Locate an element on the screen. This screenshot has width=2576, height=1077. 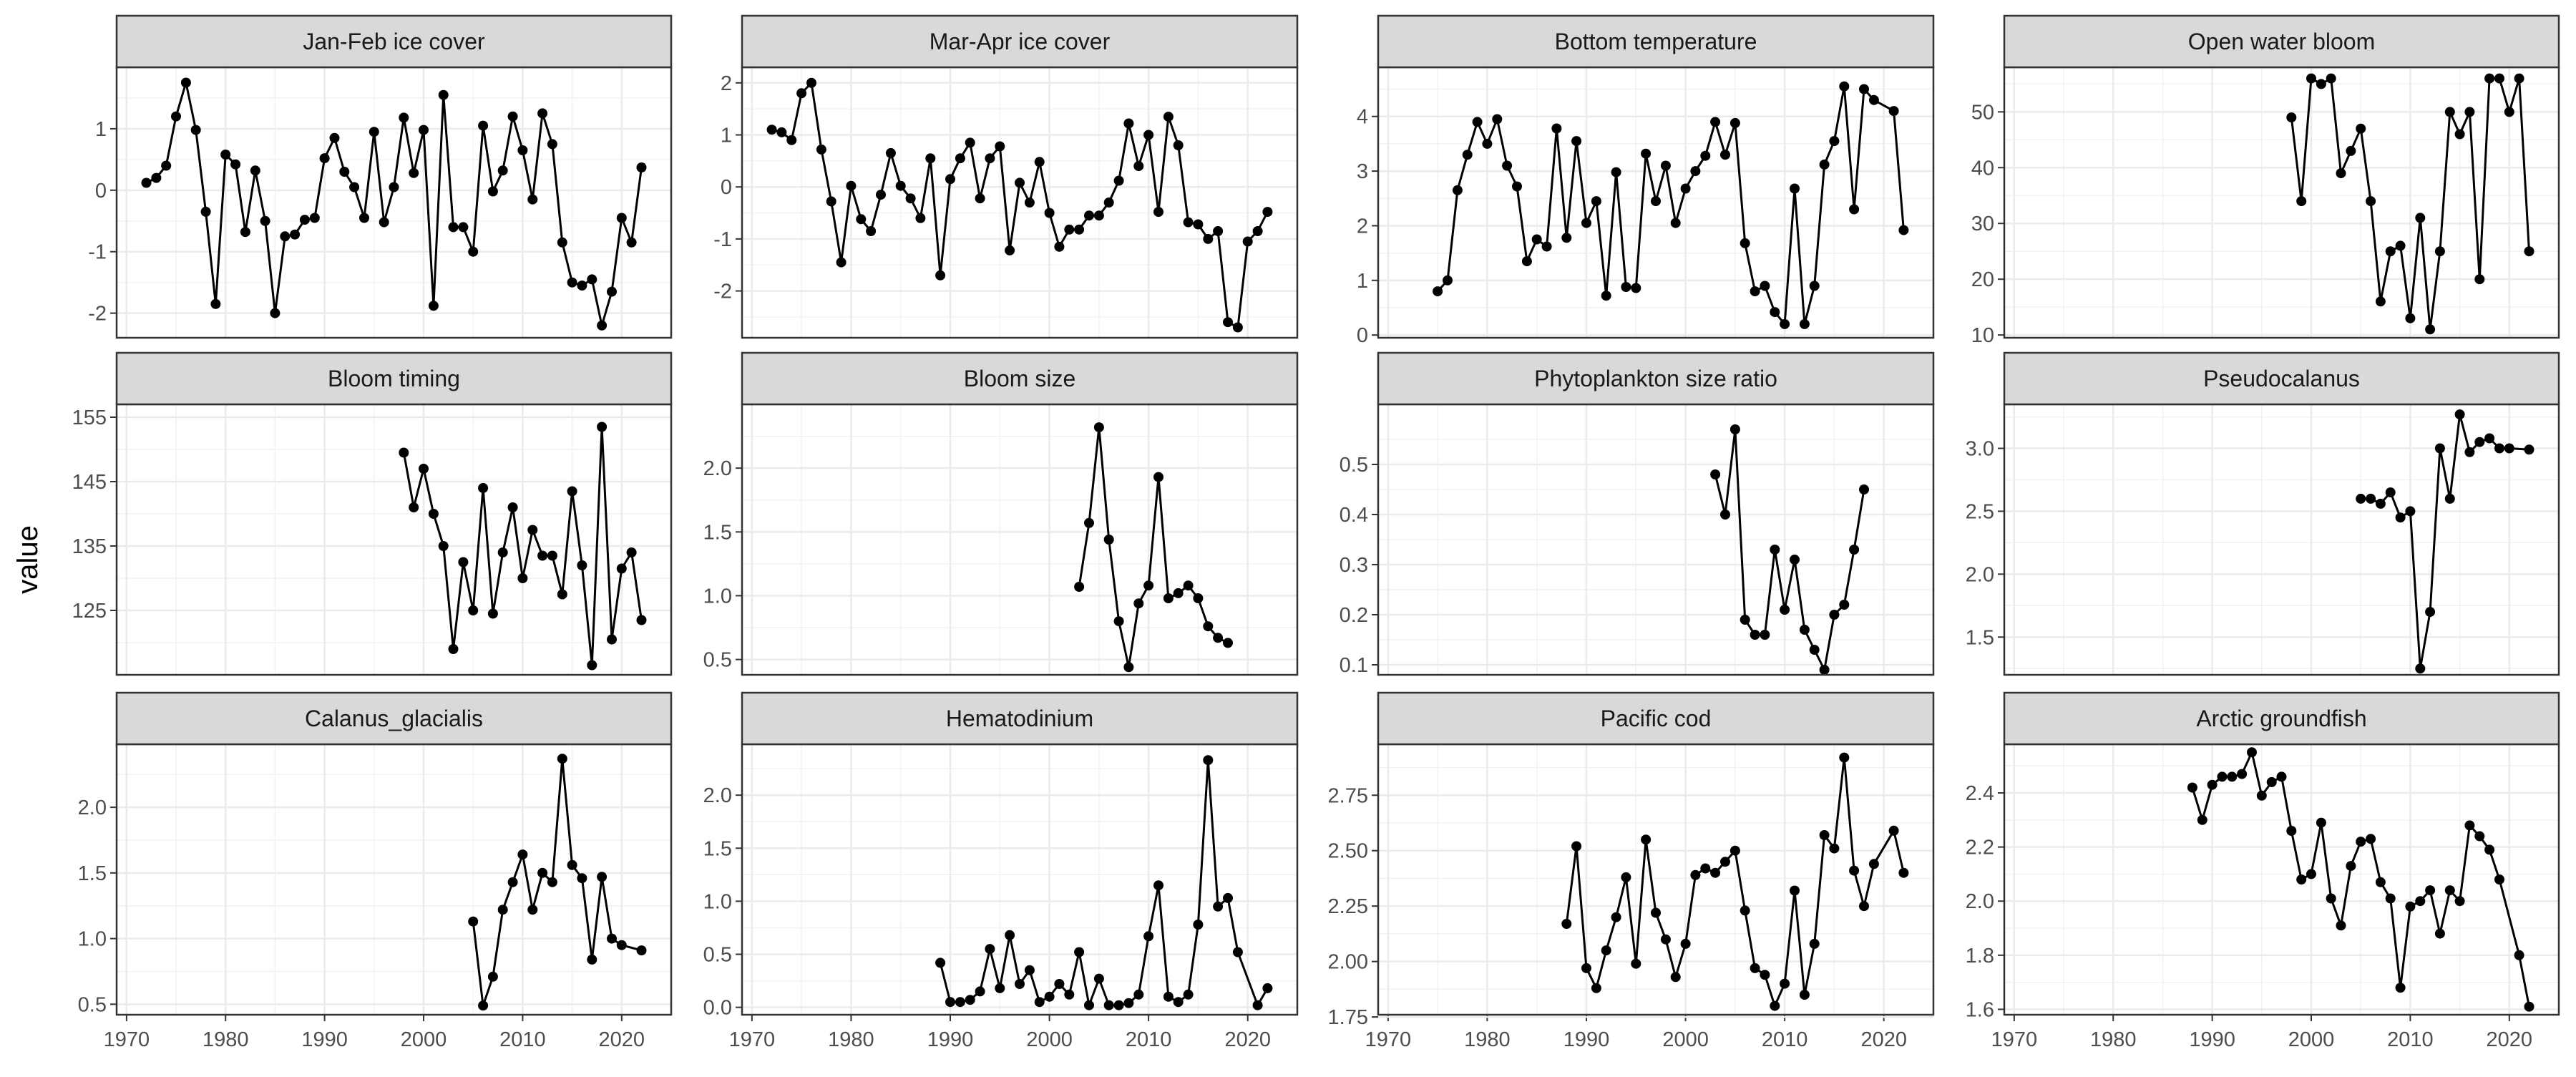
y-tick-label: 1 is located at coordinates (726, 136).